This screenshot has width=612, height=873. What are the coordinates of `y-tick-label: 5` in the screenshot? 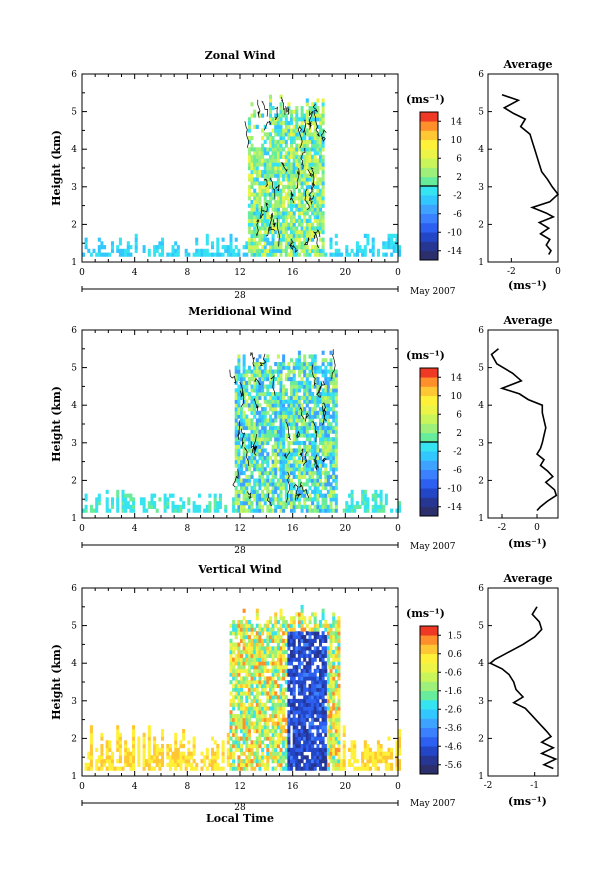 It's located at (74, 627).